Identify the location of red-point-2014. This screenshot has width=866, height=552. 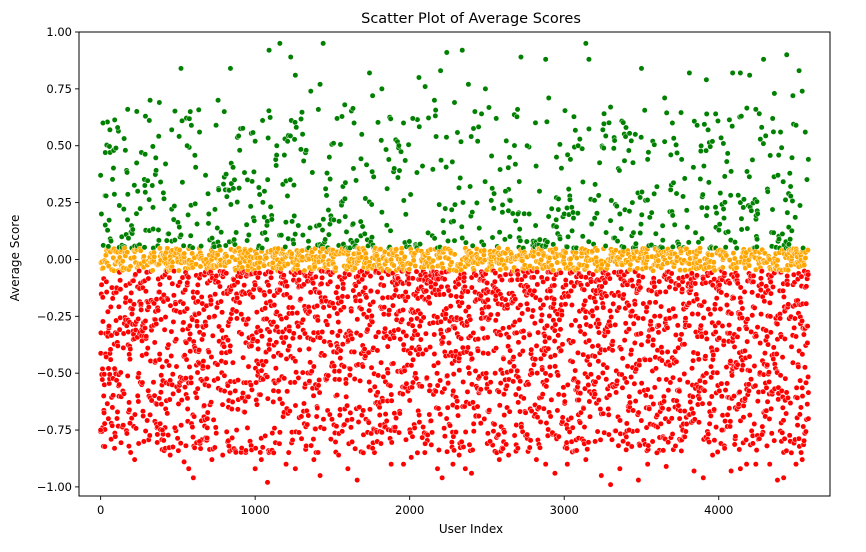
(619, 307).